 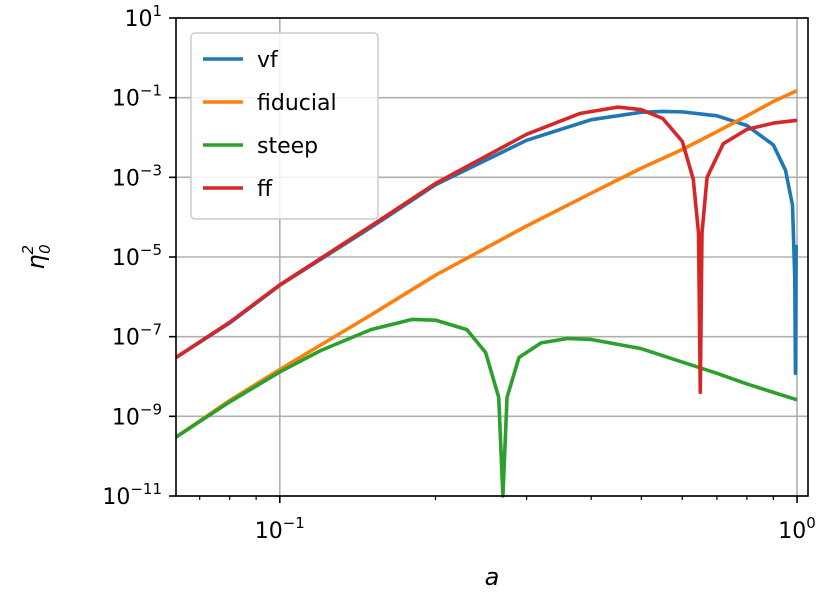 What do you see at coordinates (797, 529) in the screenshot?
I see `x-tick-label: 10⁰` at bounding box center [797, 529].